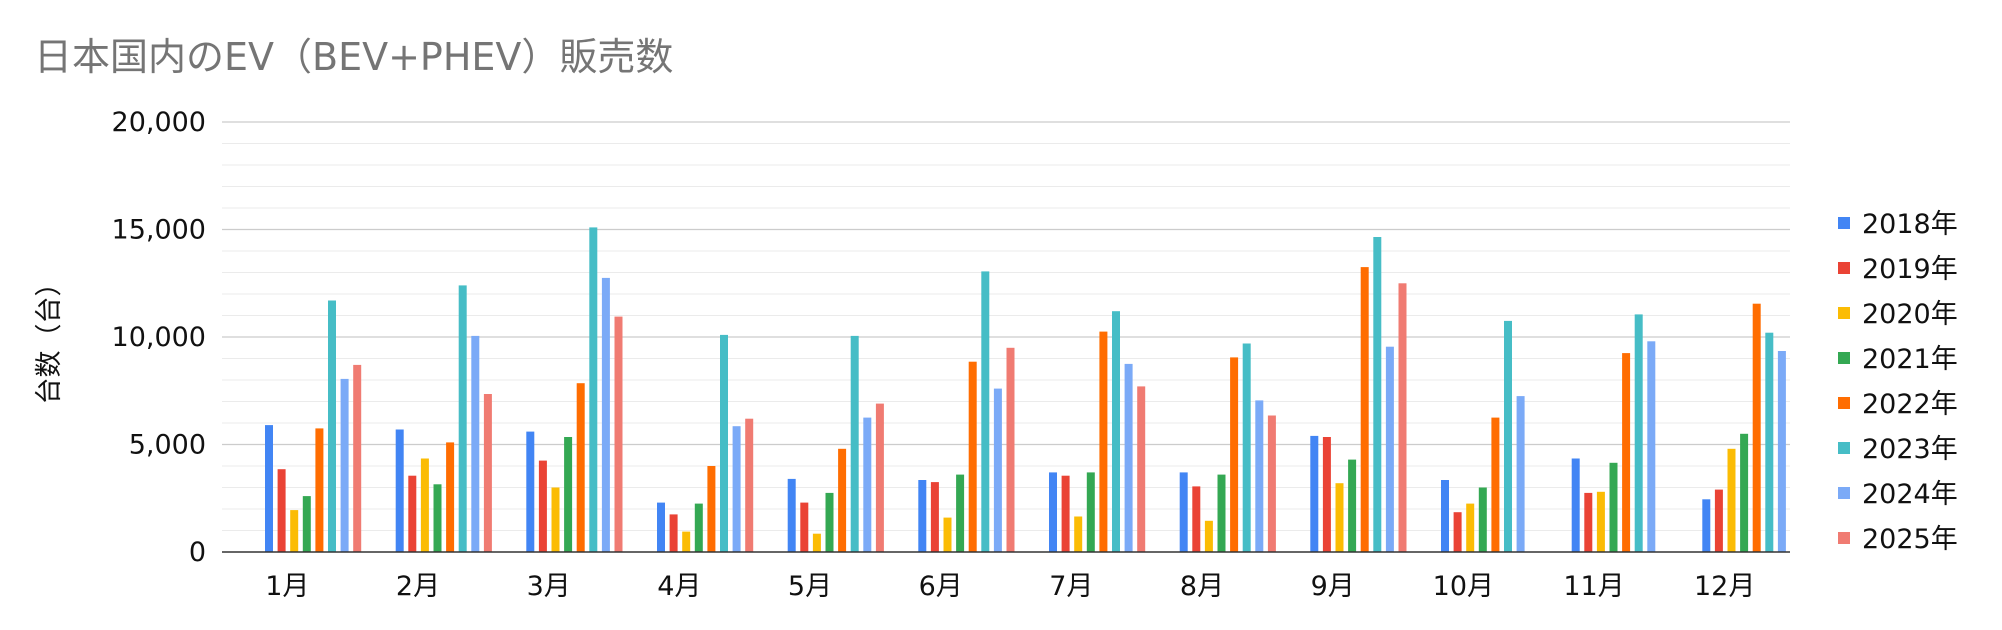 This screenshot has height=630, width=2002. What do you see at coordinates (1128, 457) in the screenshot?
I see `bar-2024年-7月` at bounding box center [1128, 457].